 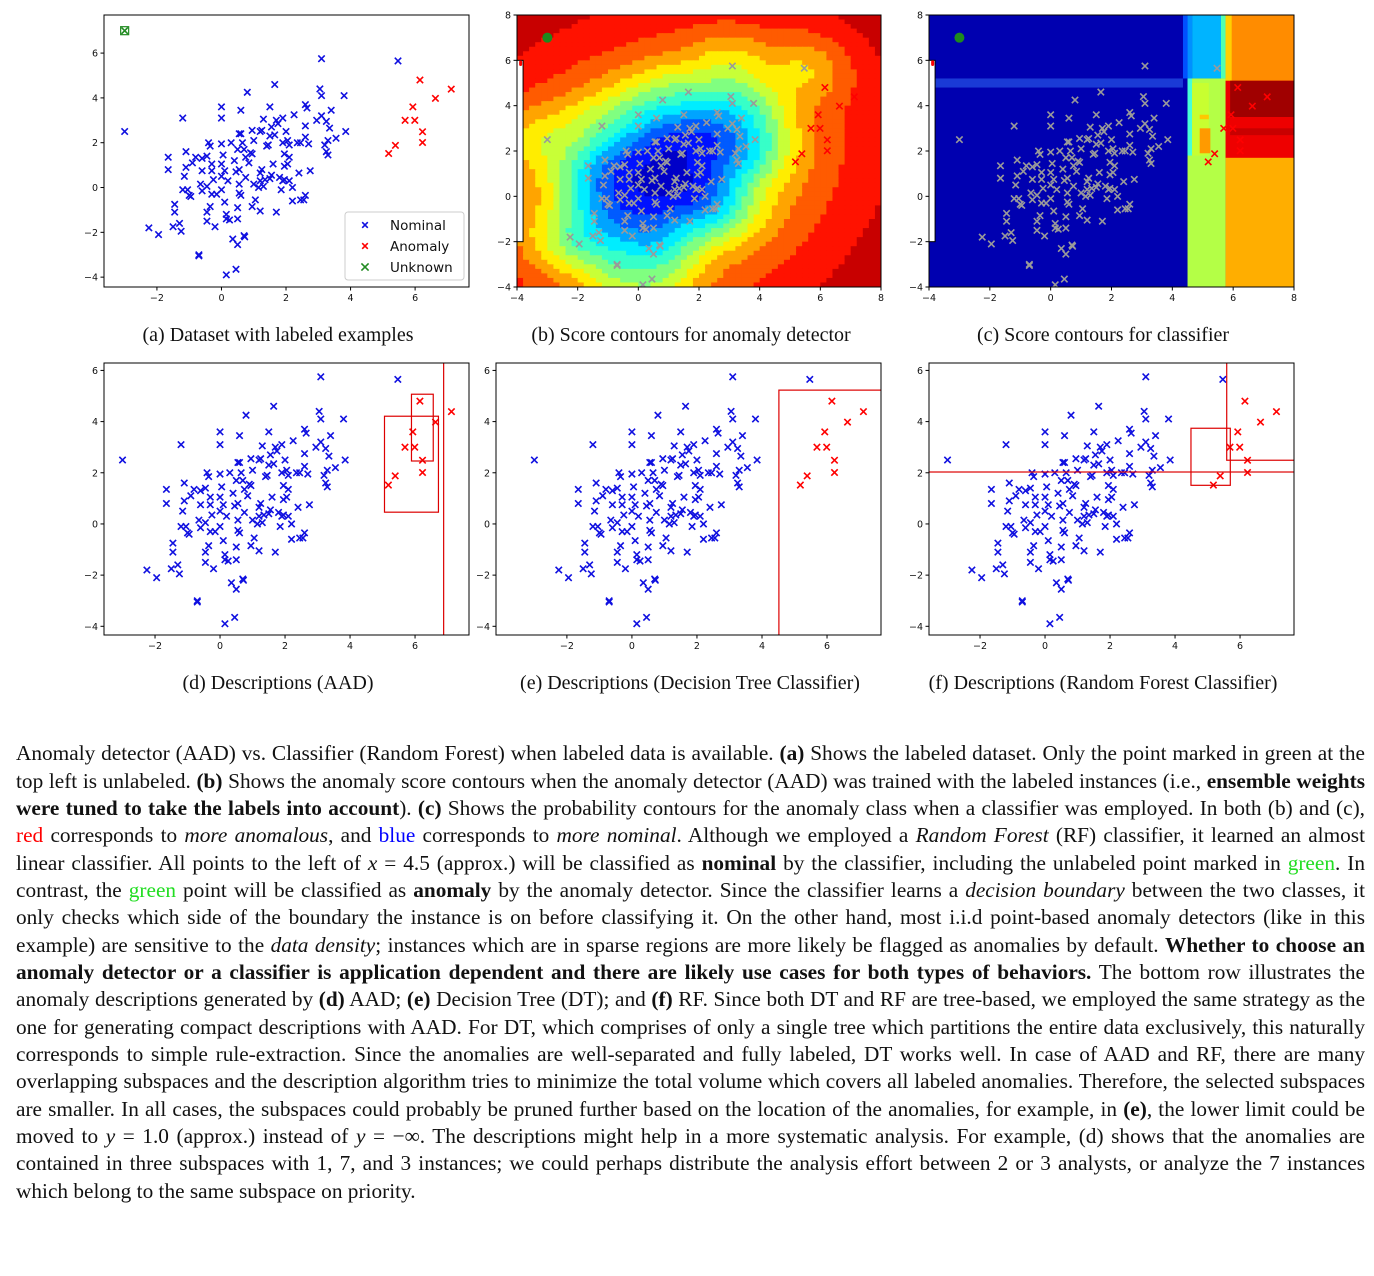 I want to click on y-tick-label: −4, so click(x=91, y=278).